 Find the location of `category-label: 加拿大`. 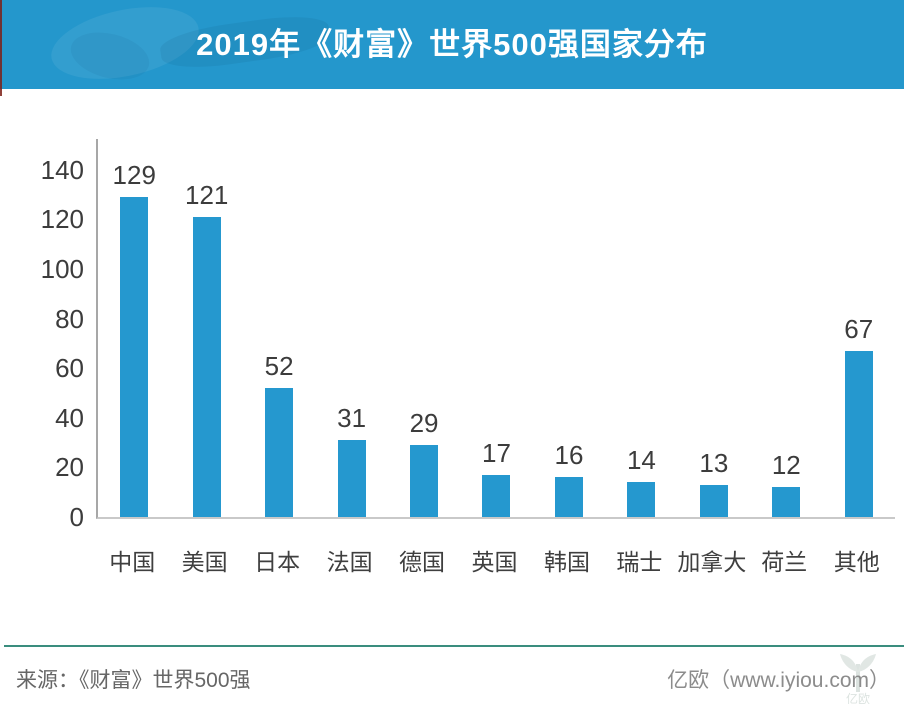

category-label: 加拿大 is located at coordinates (712, 562).